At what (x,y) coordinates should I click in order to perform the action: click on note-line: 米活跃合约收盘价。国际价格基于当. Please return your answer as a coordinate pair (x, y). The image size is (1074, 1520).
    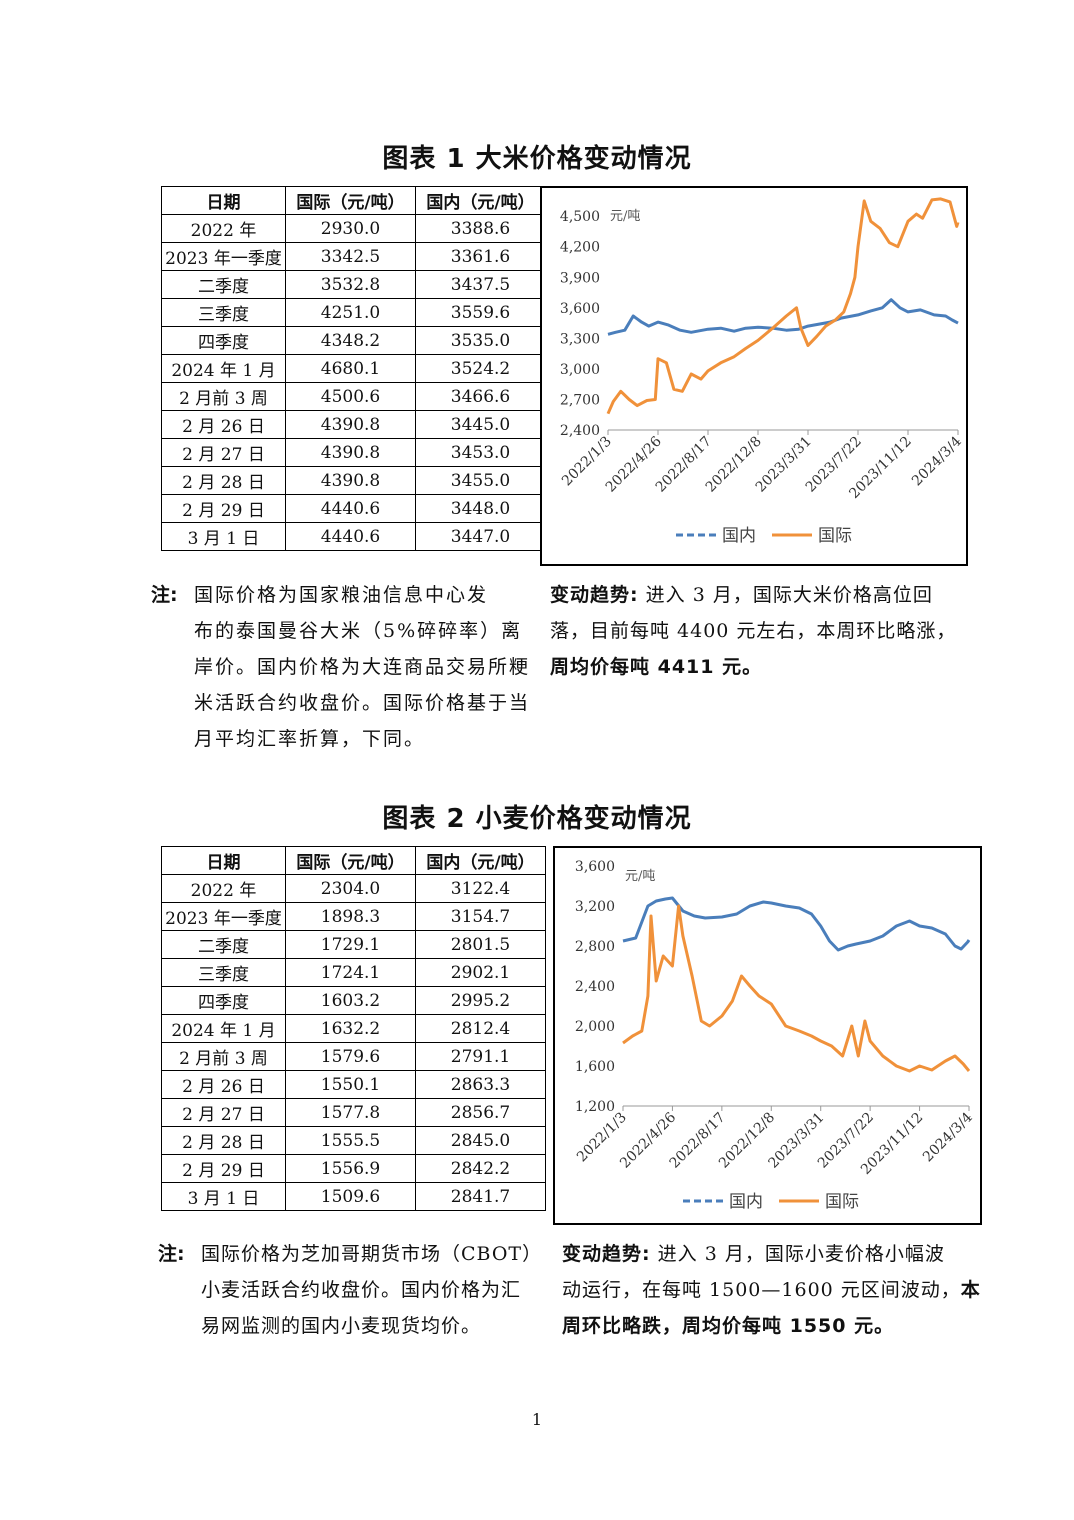
    Looking at the image, I should click on (362, 703).